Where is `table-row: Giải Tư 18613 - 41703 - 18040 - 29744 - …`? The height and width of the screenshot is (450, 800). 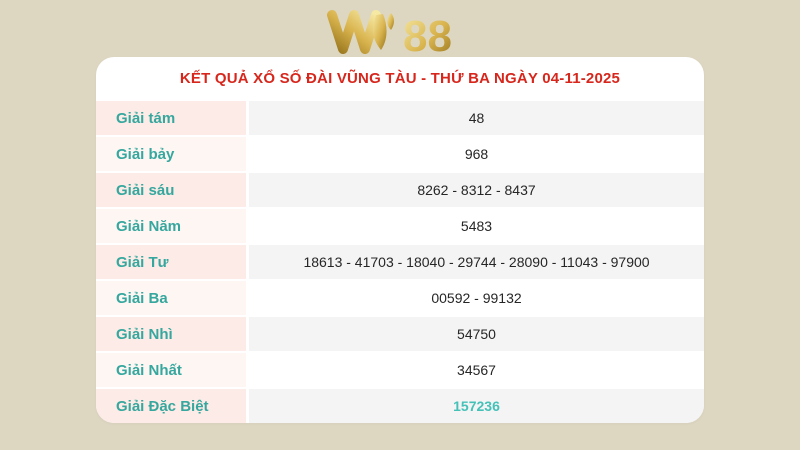
table-row: Giải Tư 18613 - 41703 - 18040 - 29744 - … is located at coordinates (400, 261).